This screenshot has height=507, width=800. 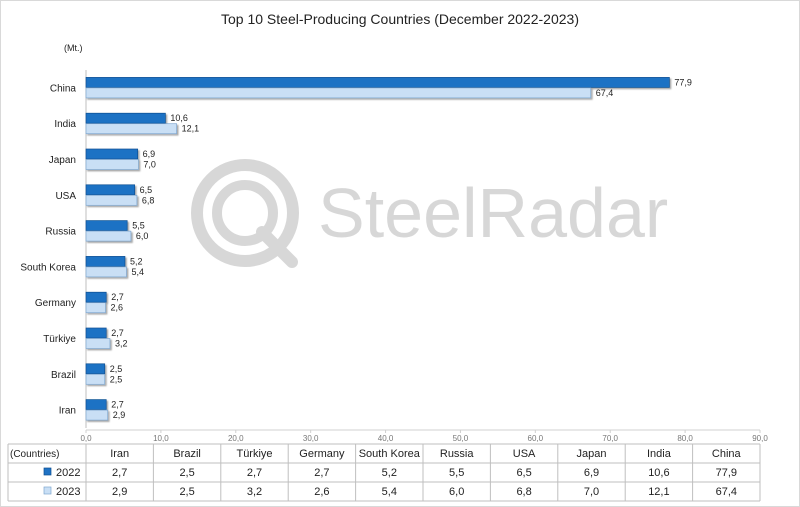 I want to click on data-label: 6,8, so click(x=148, y=200).